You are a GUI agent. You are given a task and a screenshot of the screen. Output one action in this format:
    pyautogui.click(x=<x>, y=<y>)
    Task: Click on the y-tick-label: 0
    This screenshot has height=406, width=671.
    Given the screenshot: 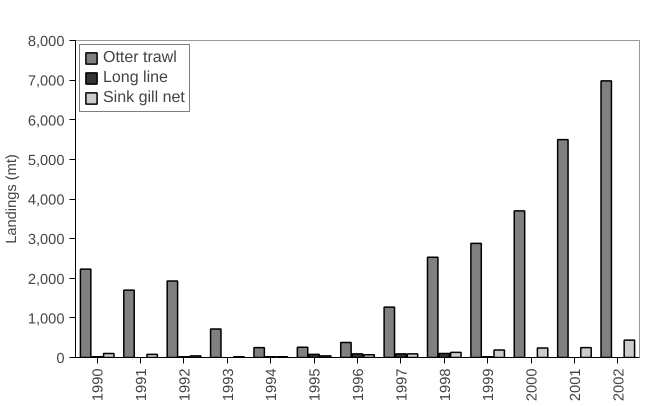 What is the action you would take?
    pyautogui.click(x=60, y=359)
    